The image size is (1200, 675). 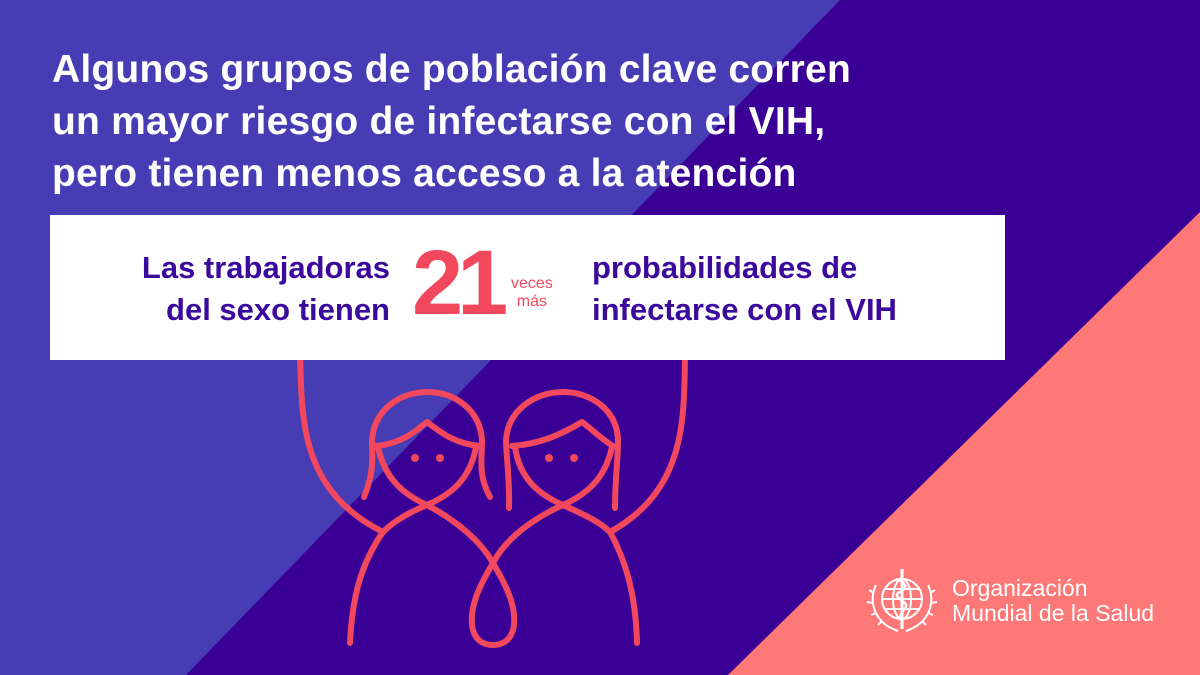 What do you see at coordinates (562, 489) in the screenshot?
I see `right-woman-face-left` at bounding box center [562, 489].